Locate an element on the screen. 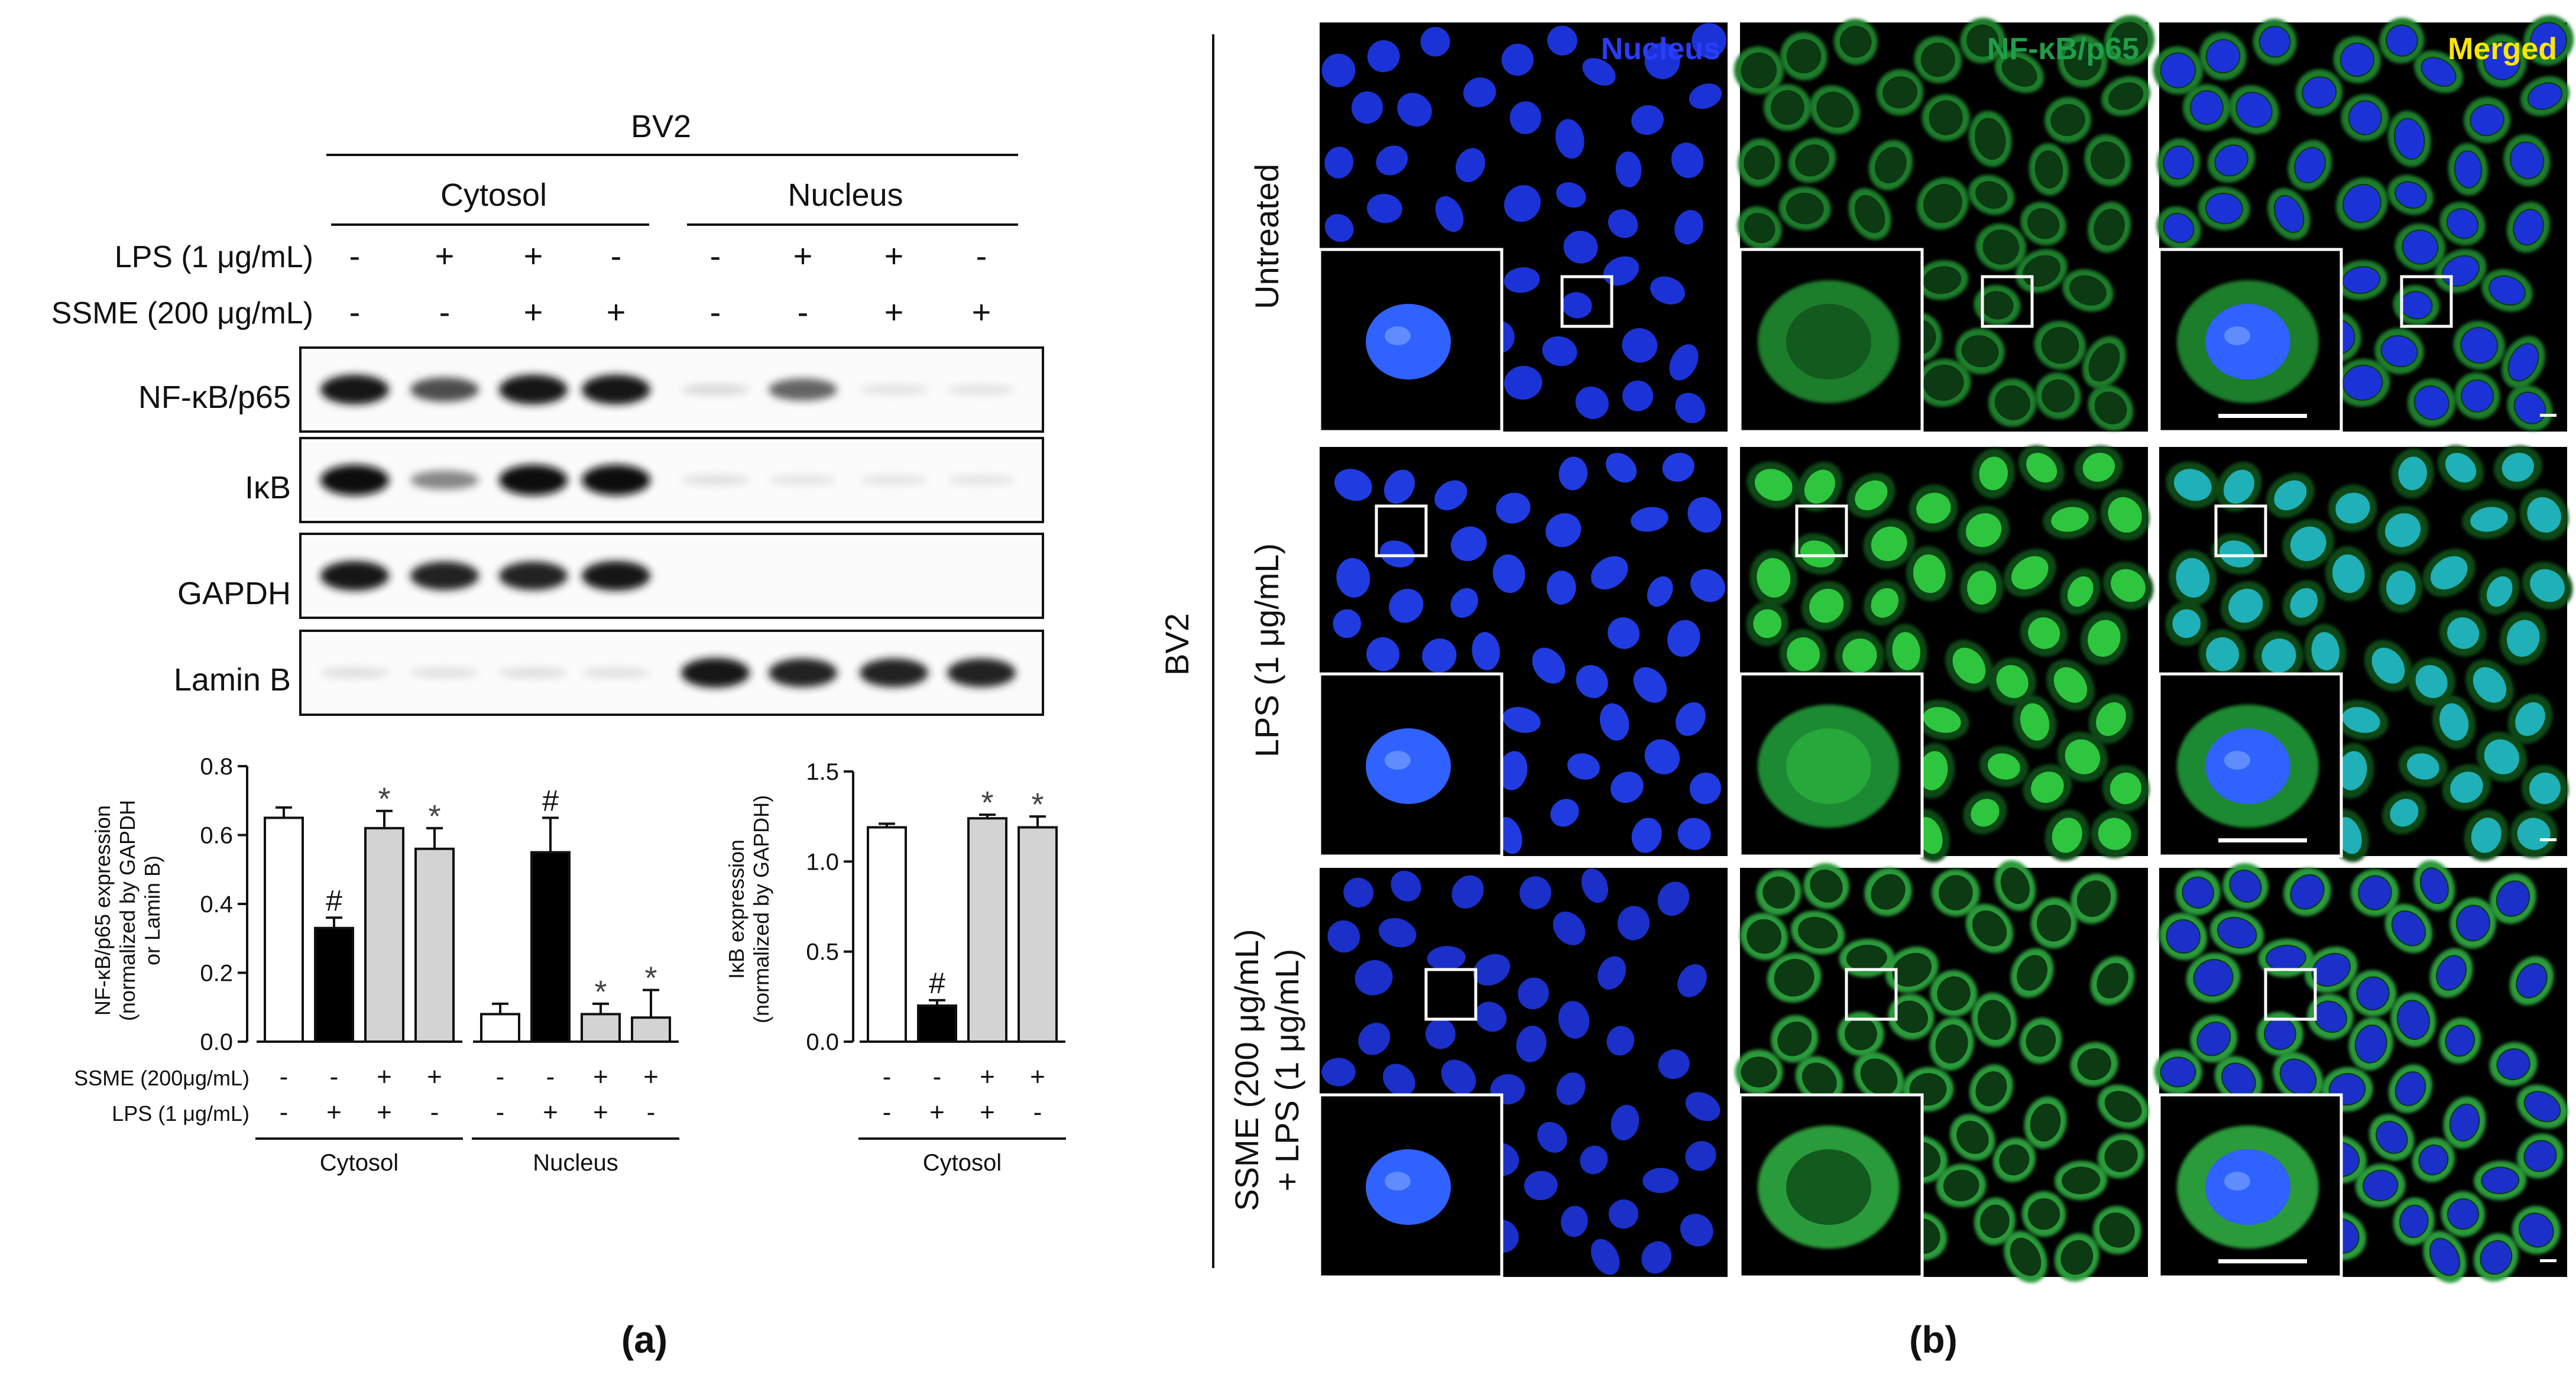 This screenshot has width=2576, height=1381. row-label-lps: LPS (1 μg/mL) is located at coordinates (1266, 650).